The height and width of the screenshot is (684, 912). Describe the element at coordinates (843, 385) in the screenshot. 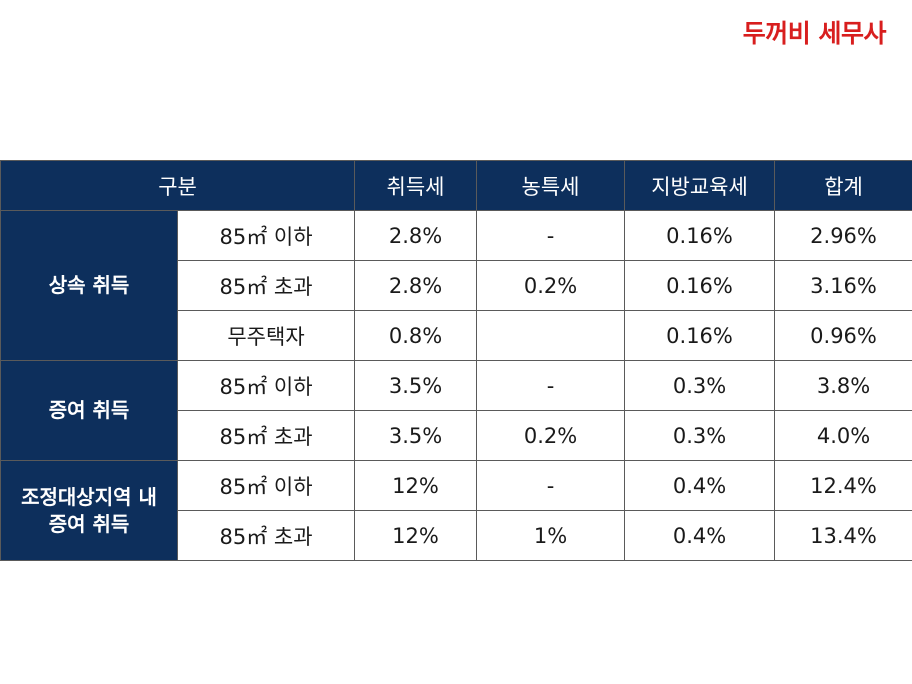

I see `total-cell: 3.8%` at that location.